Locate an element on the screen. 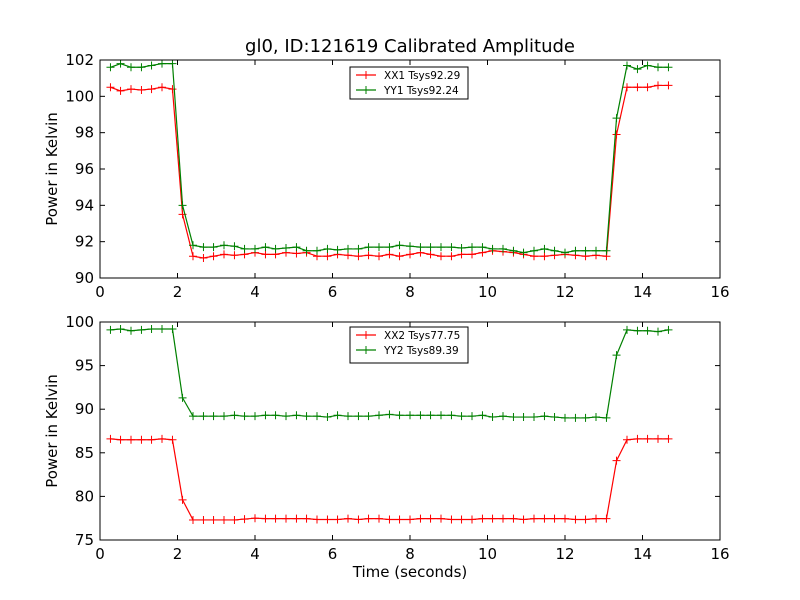  x-tick-label-2: 12 is located at coordinates (564, 554).